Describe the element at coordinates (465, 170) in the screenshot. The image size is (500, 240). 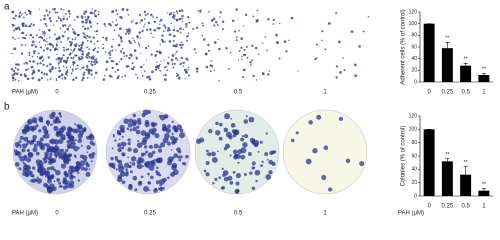
I see `error-bar` at that location.